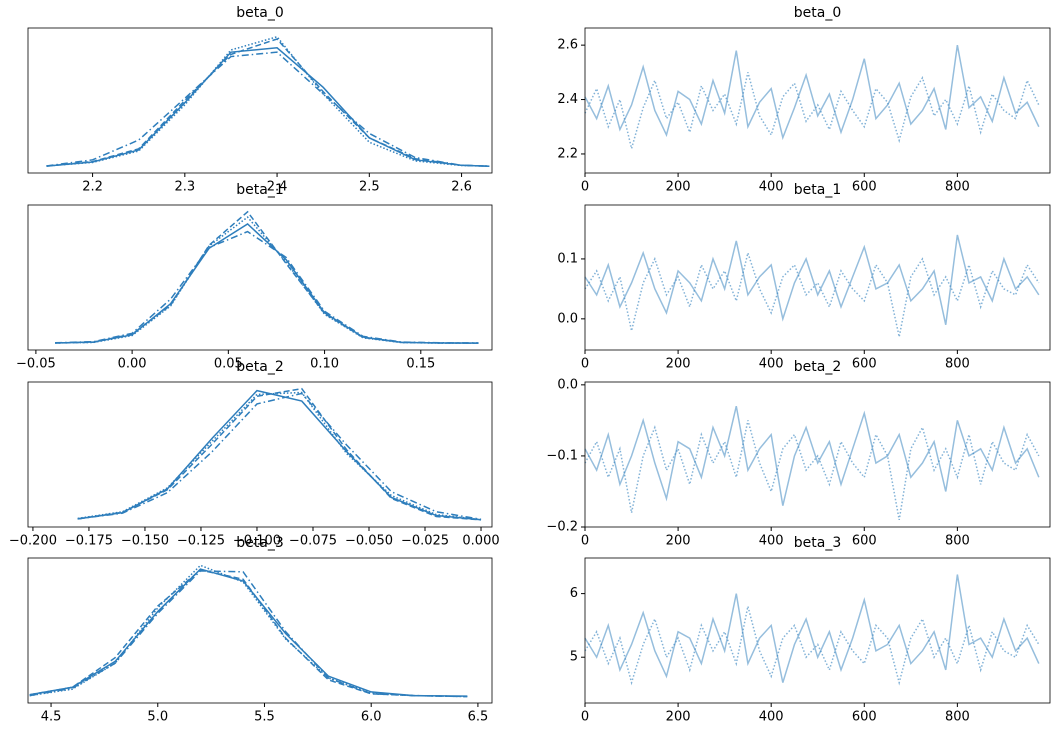  I want to click on x-tick-label: −0.075, so click(313, 541).